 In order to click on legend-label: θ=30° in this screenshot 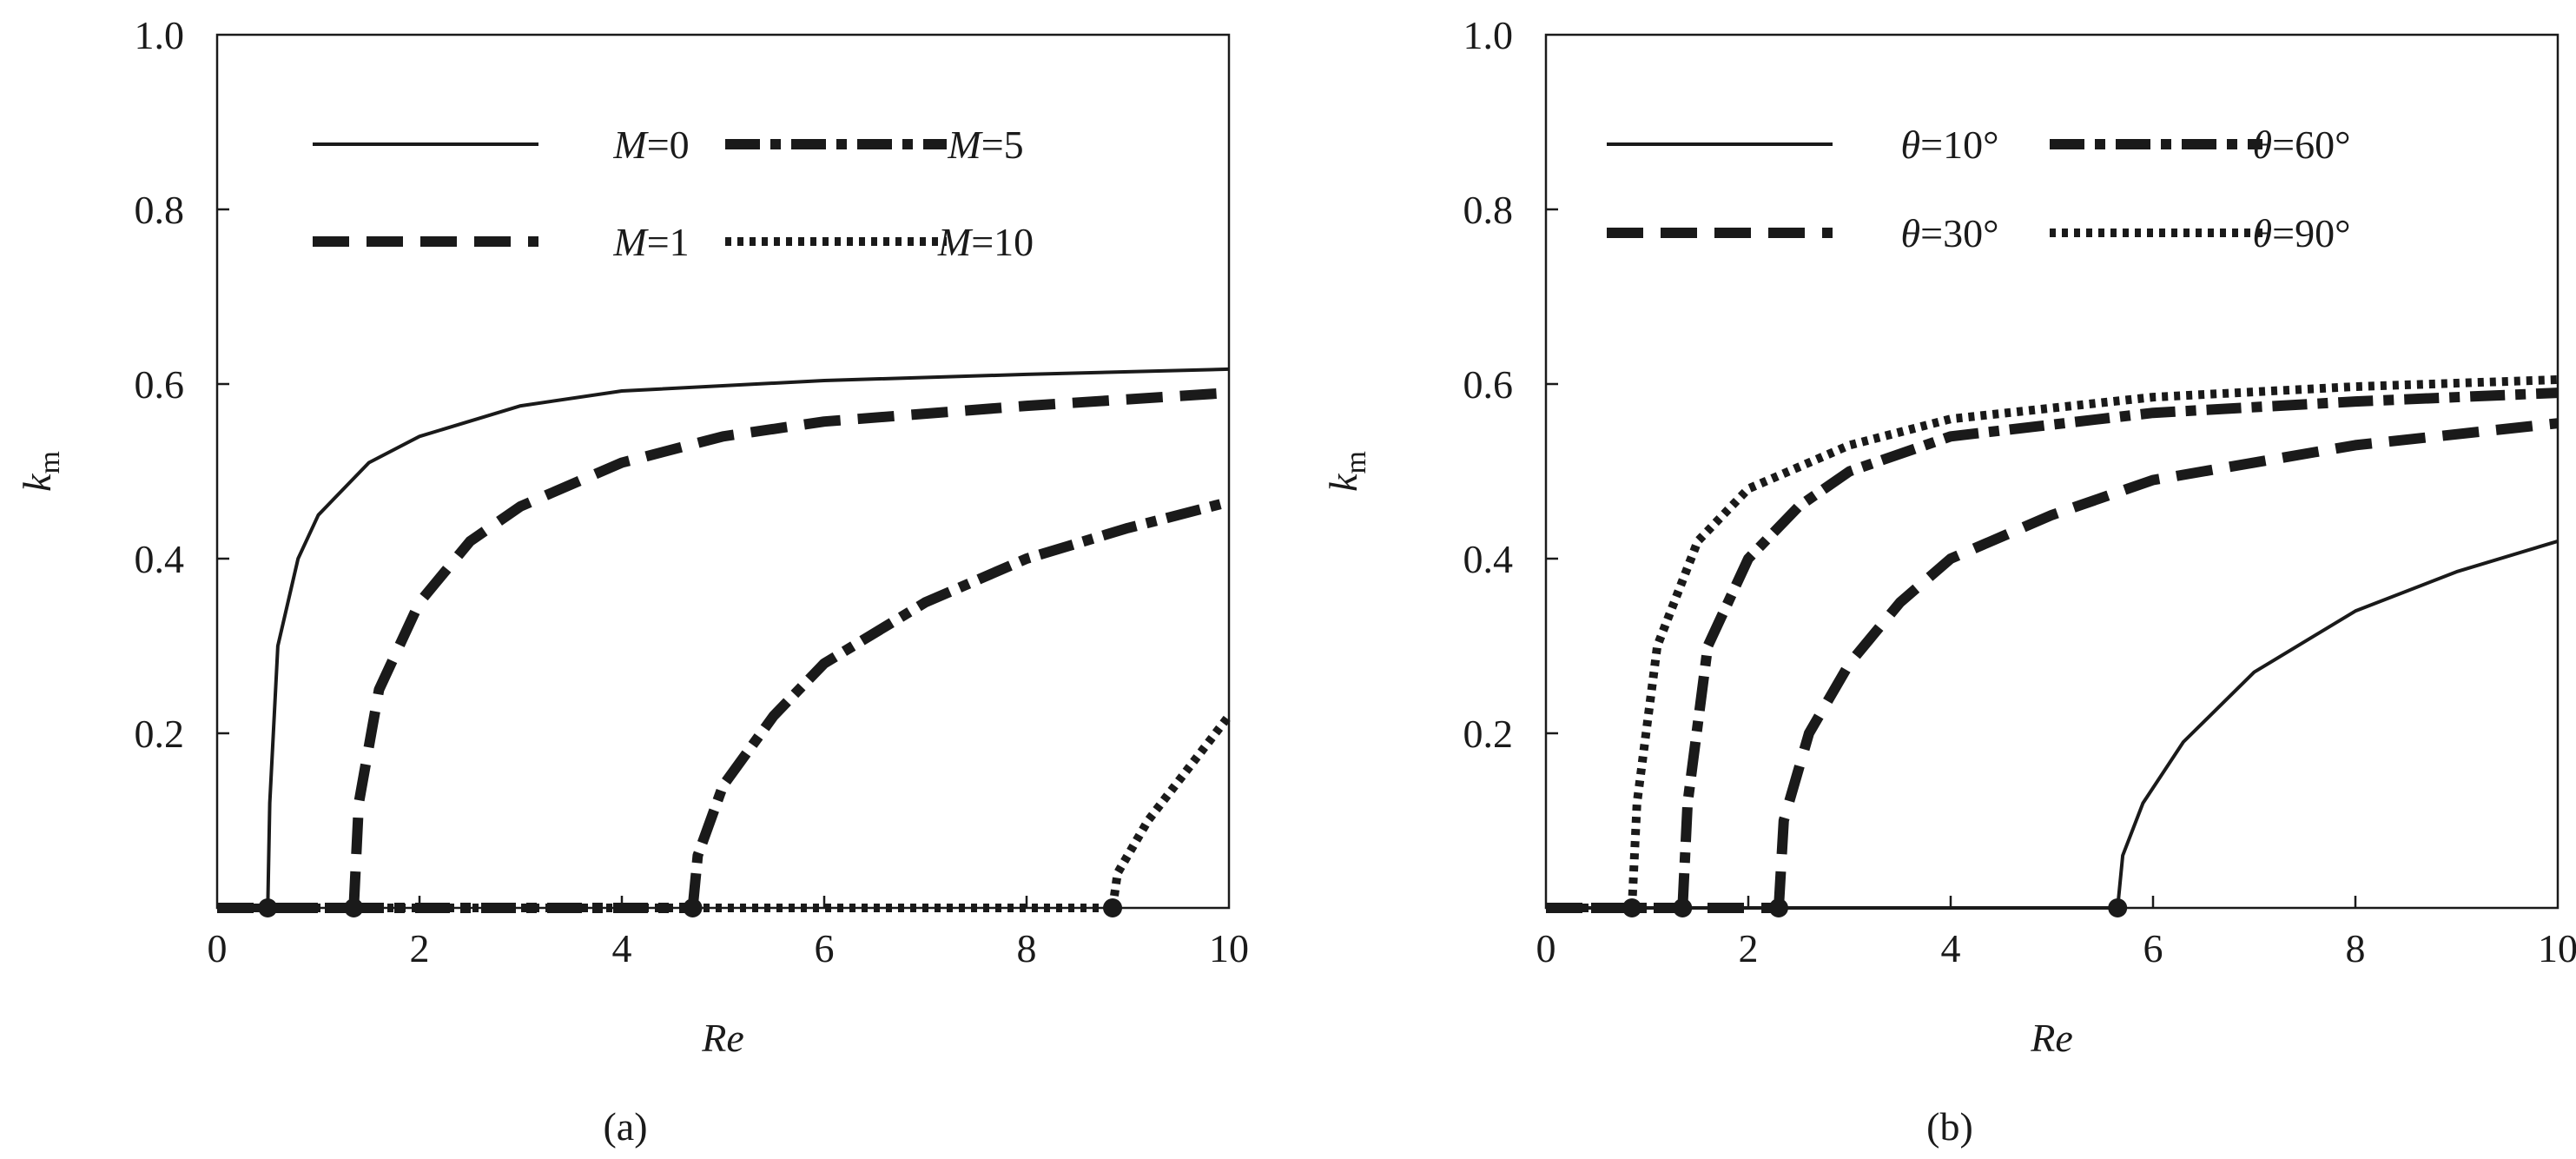, I will do `click(1950, 233)`.